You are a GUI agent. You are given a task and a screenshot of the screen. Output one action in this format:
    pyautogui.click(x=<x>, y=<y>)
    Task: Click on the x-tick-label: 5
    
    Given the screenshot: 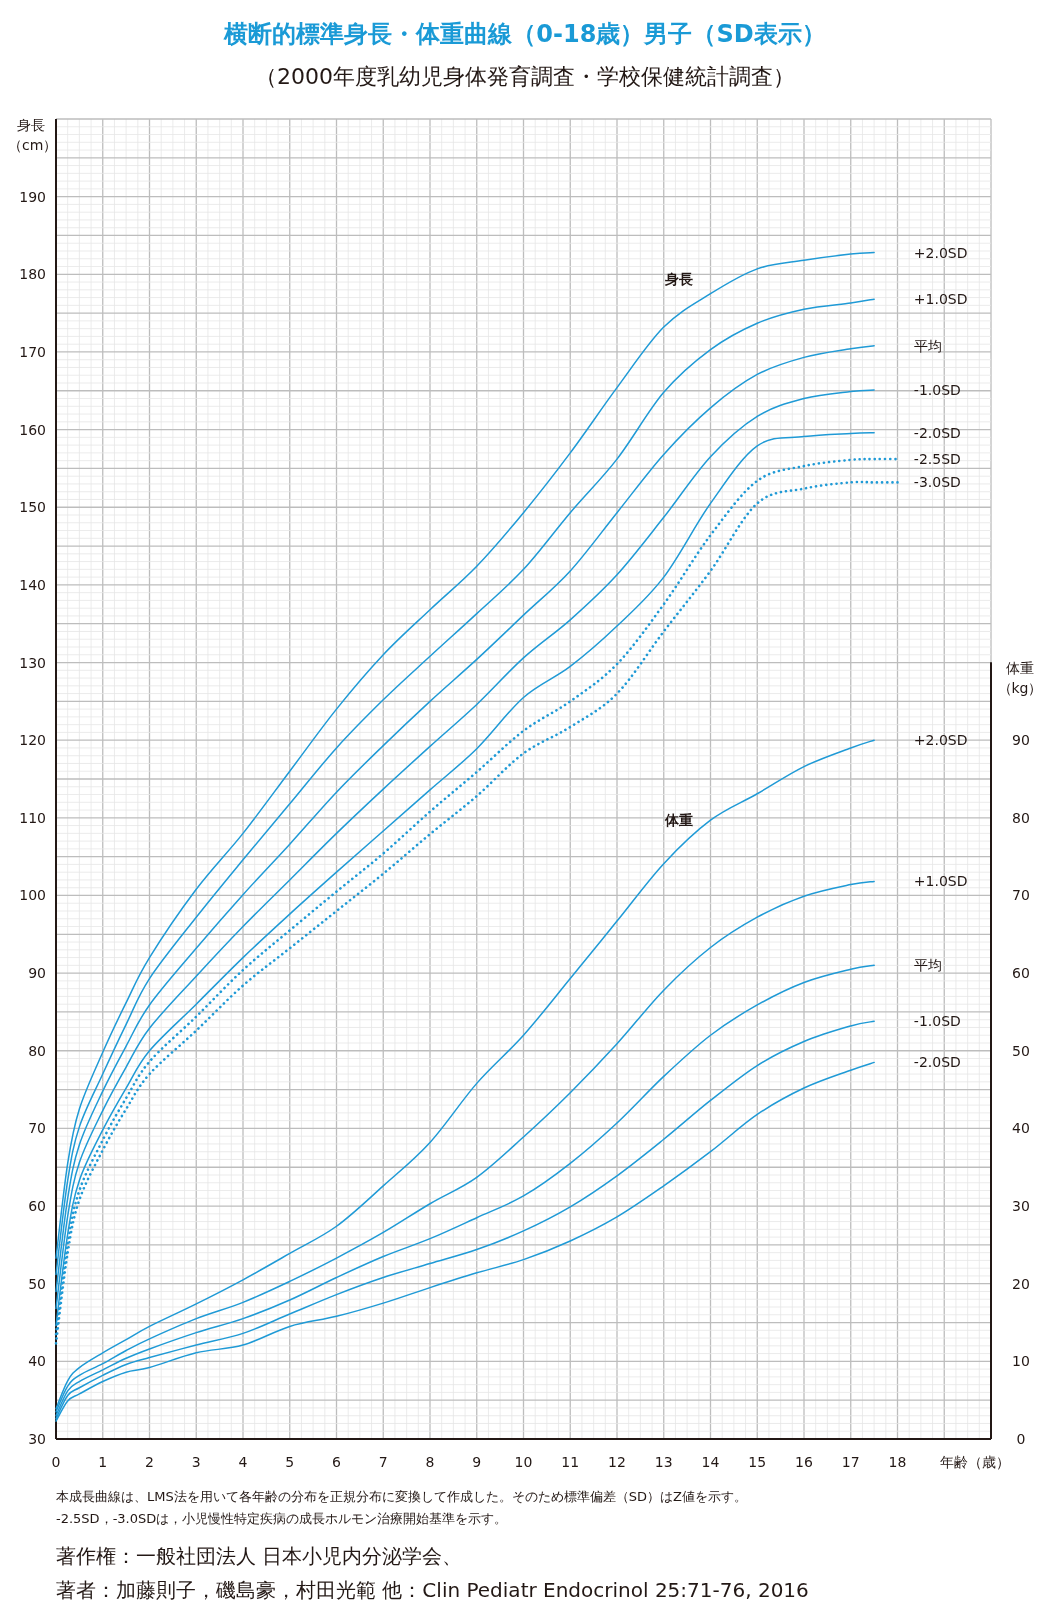 What is the action you would take?
    pyautogui.click(x=290, y=1462)
    